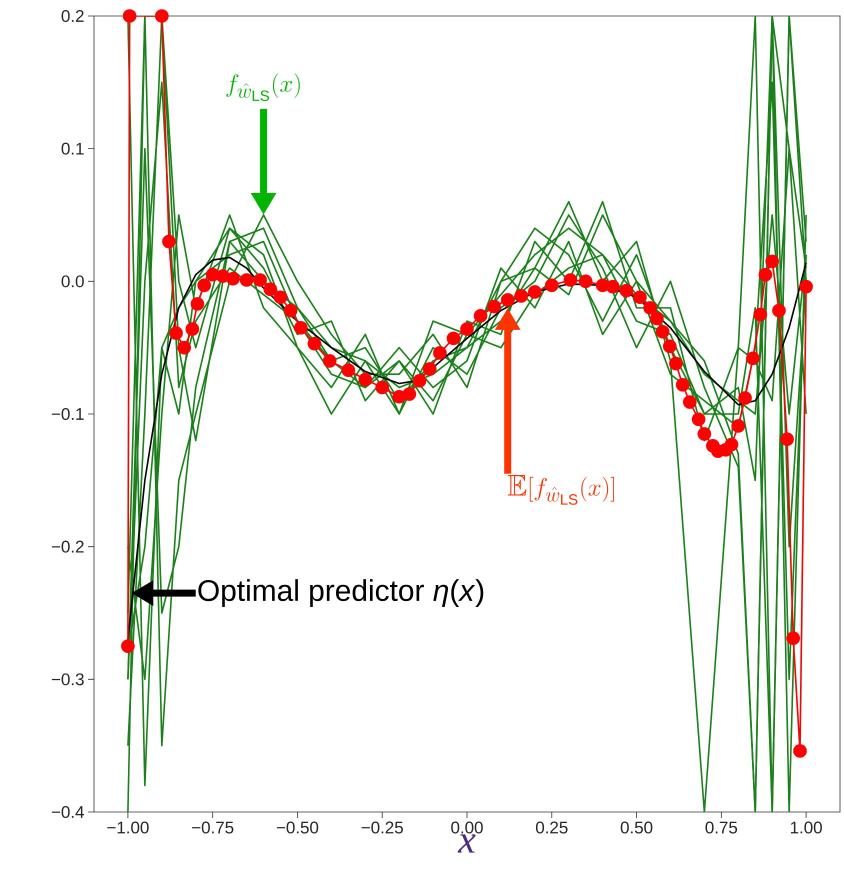 The width and height of the screenshot is (844, 887). What do you see at coordinates (467, 843) in the screenshot?
I see `x-axis-title: x` at bounding box center [467, 843].